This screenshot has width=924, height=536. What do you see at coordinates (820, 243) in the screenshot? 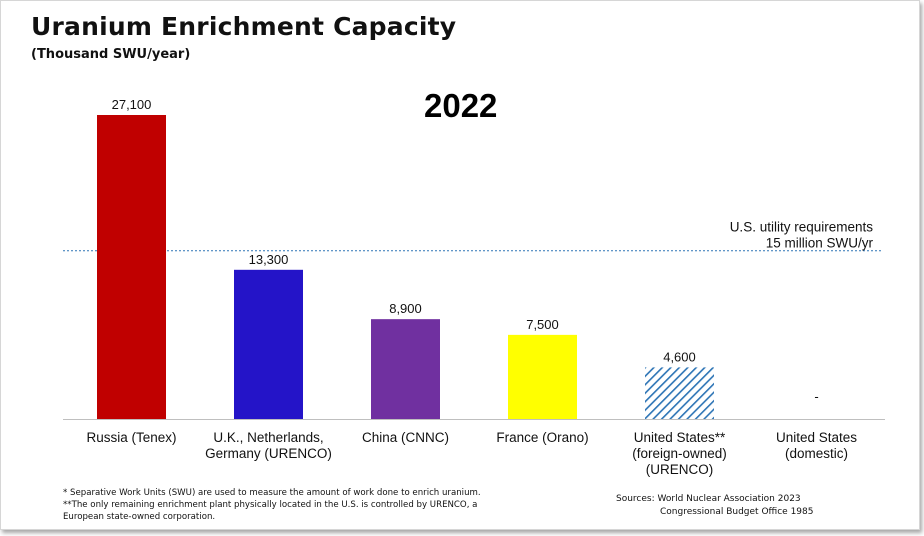
I see `reference-label-line-2: 15 million SWU/yr` at bounding box center [820, 243].